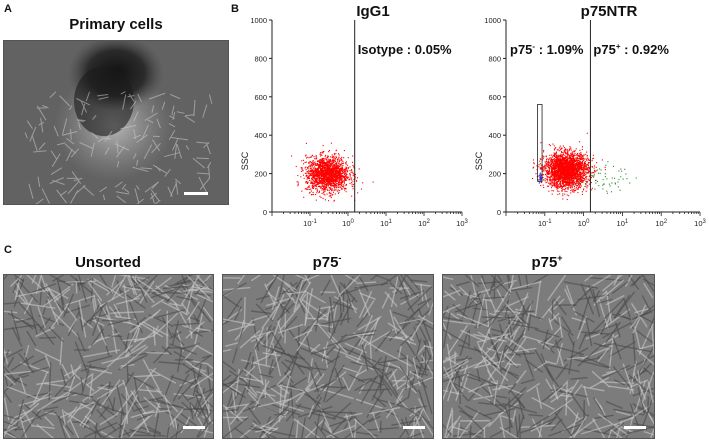 The image size is (709, 440). What do you see at coordinates (8, 250) in the screenshot?
I see `panel-label-c: C` at bounding box center [8, 250].